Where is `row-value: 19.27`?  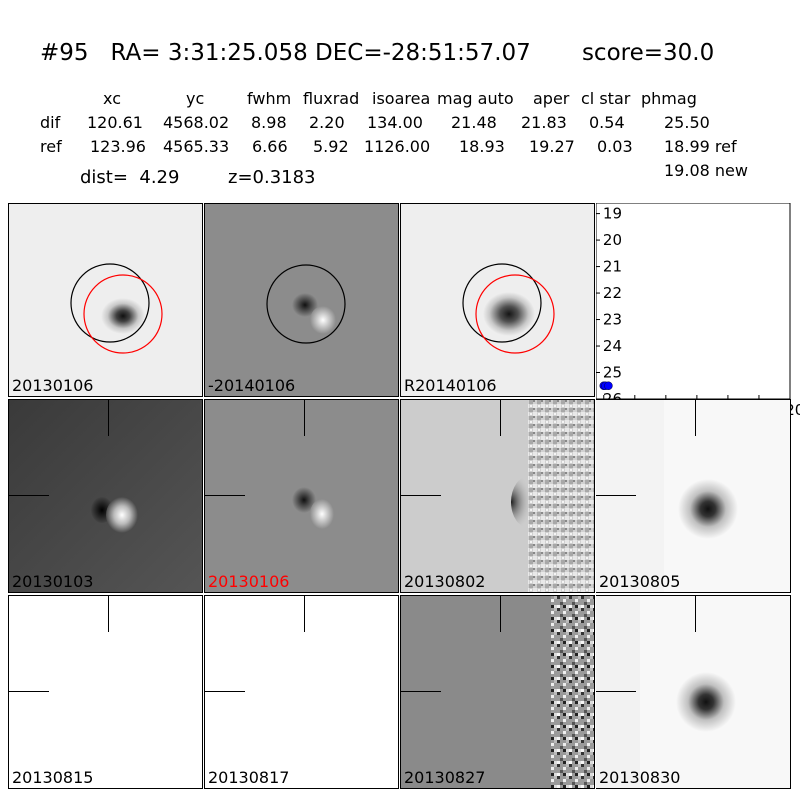 row-value: 19.27 is located at coordinates (552, 146).